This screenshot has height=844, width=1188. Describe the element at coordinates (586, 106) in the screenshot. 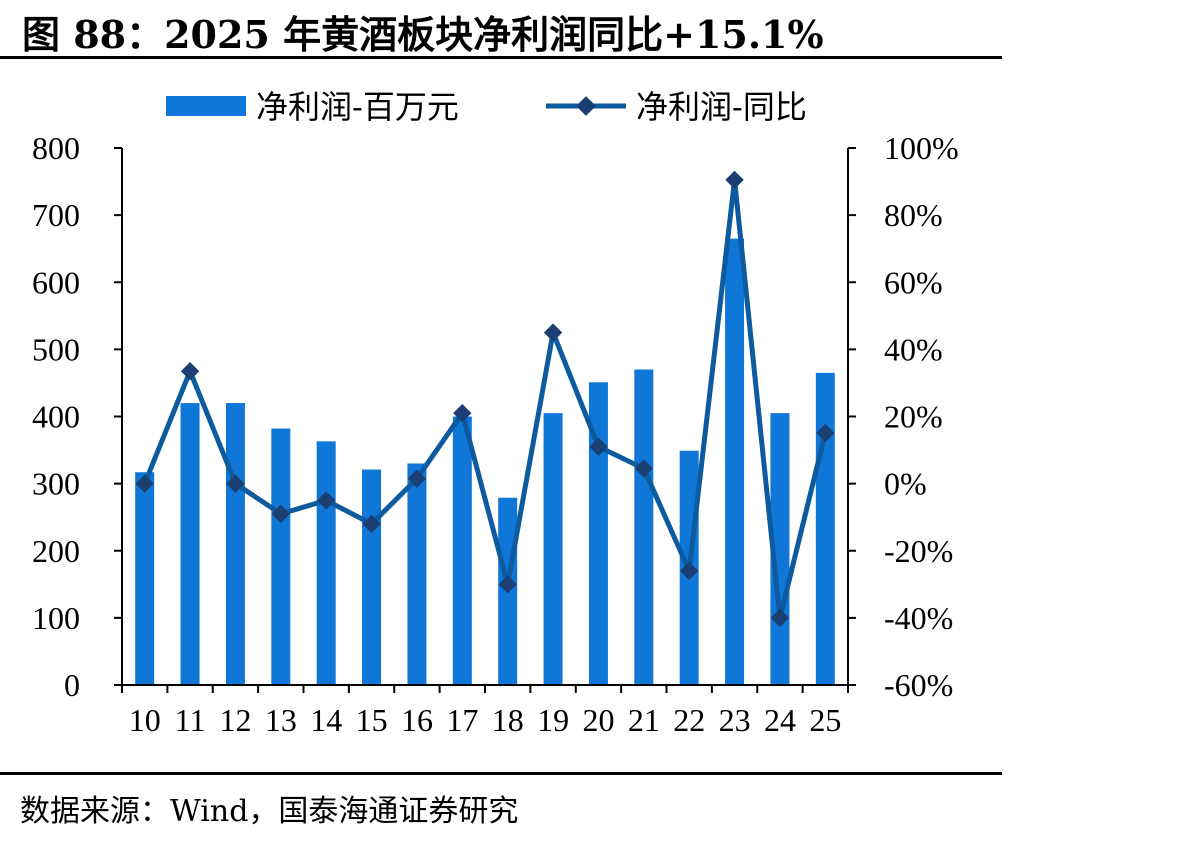

I see `legend-swatch-marker` at that location.